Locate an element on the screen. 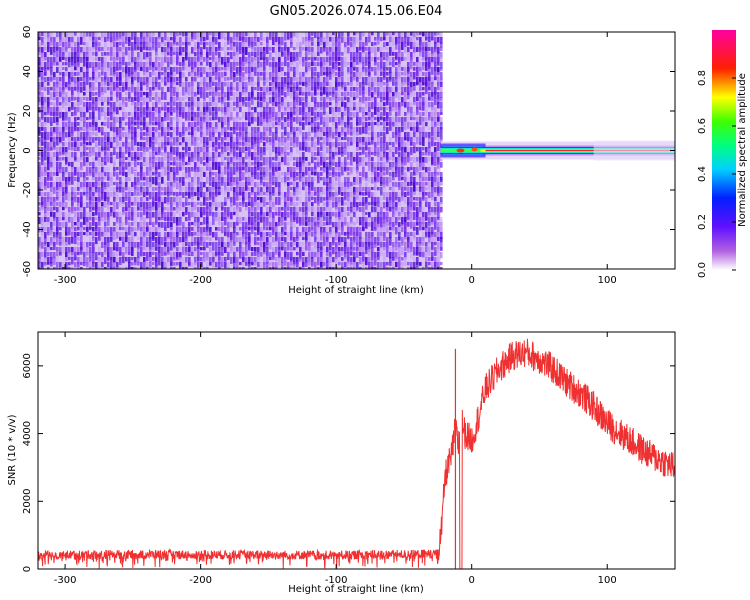  spectrogram-x-tick-label: -200 is located at coordinates (200, 280).